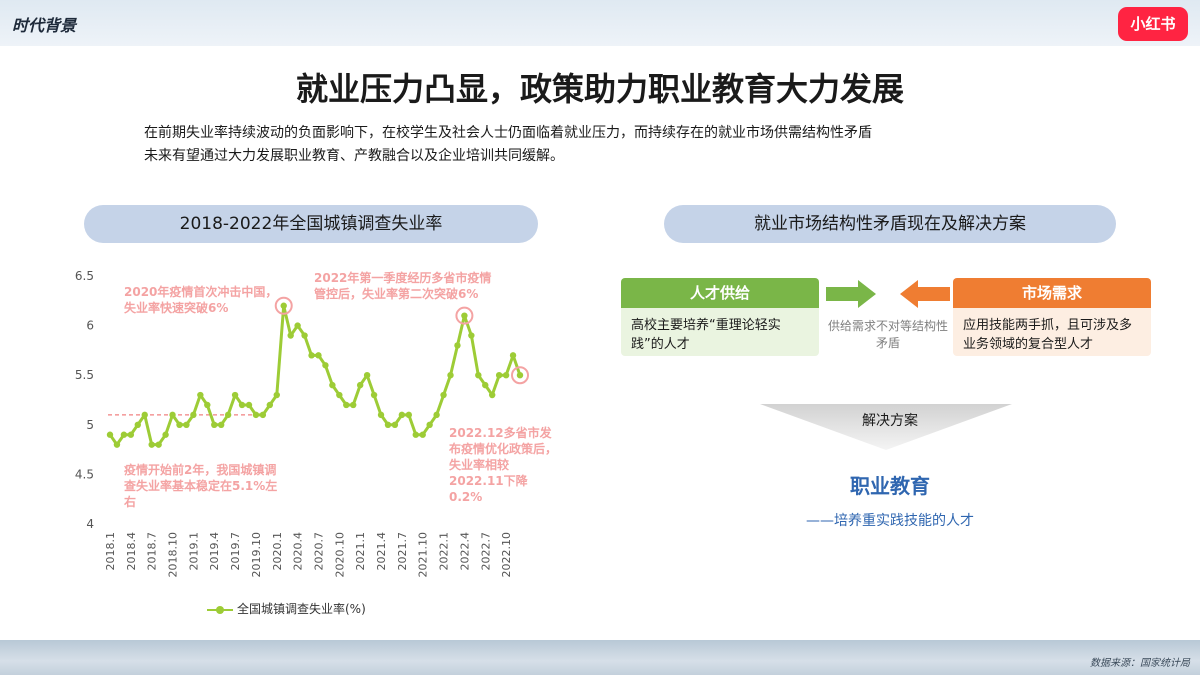  What do you see at coordinates (84, 474) in the screenshot?
I see `y-tick-label: 4.5` at bounding box center [84, 474].